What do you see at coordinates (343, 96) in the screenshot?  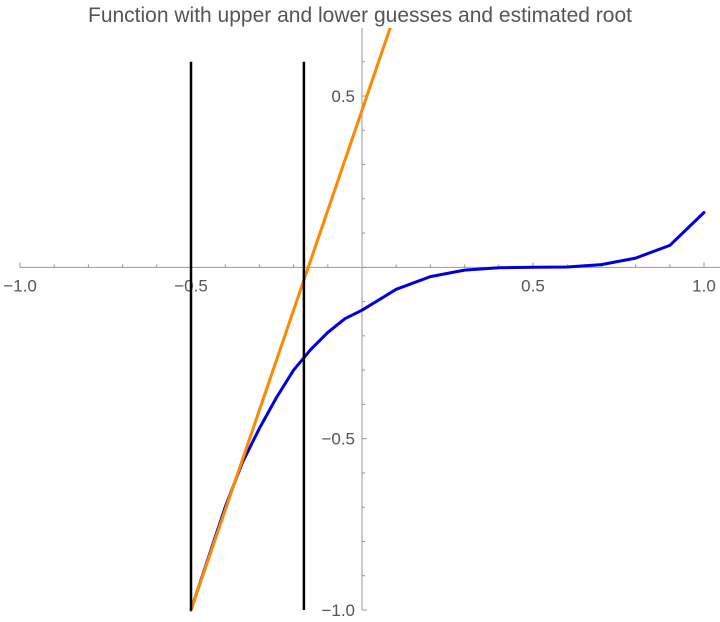 I see `y-tick-label: 0.5` at bounding box center [343, 96].